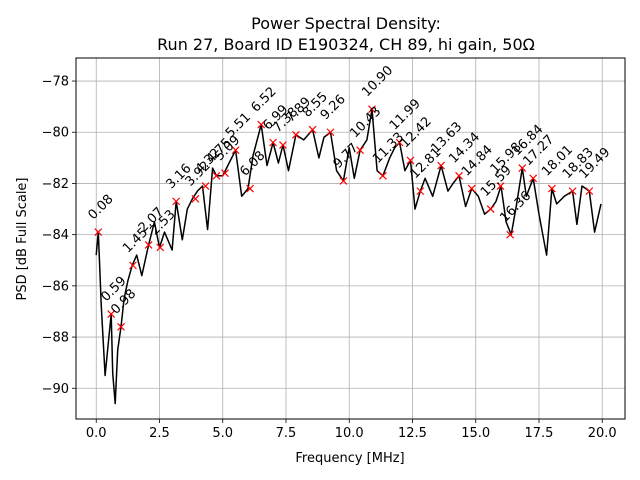  I want to click on y-axis-ticks: −90 −88 −86 −84 −82 −80 −78, so click(59, 236).